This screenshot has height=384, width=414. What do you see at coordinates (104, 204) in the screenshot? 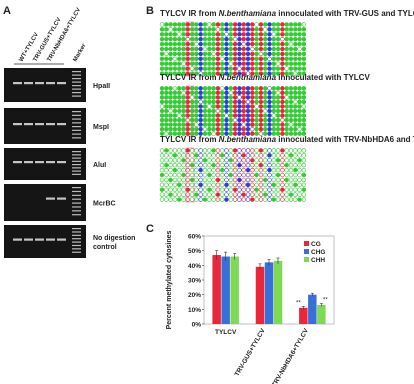
I see `enzyme-label: McrBC` at bounding box center [104, 204].